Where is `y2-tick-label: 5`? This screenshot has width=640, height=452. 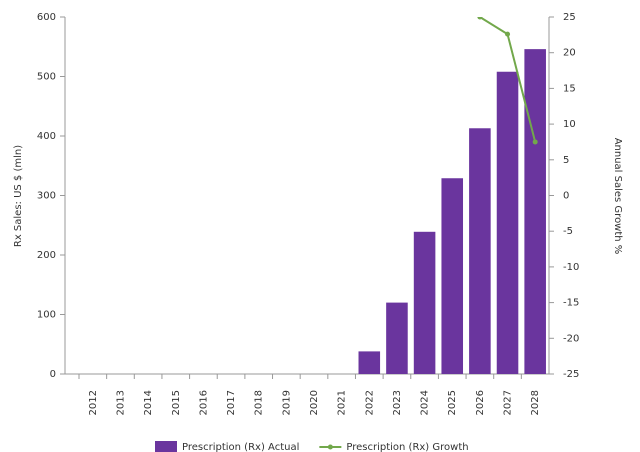 y2-tick-label: 5 is located at coordinates (566, 160).